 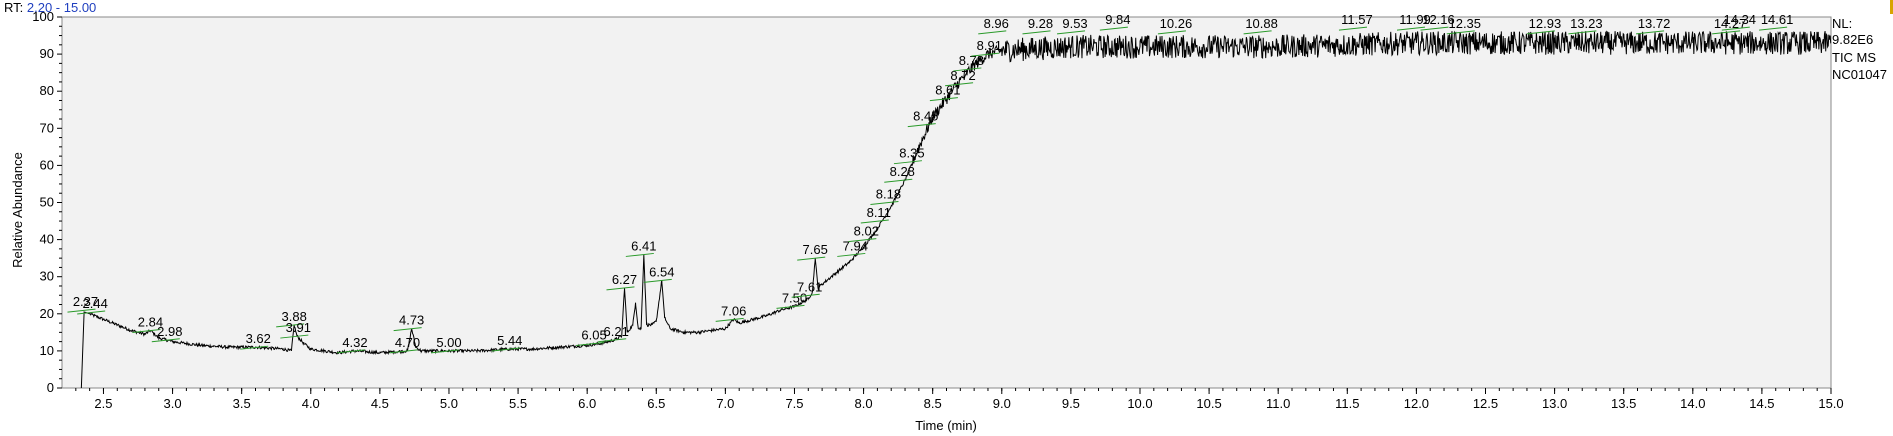 What do you see at coordinates (1554, 403) in the screenshot?
I see `x-tick-label: 13.0` at bounding box center [1554, 403].